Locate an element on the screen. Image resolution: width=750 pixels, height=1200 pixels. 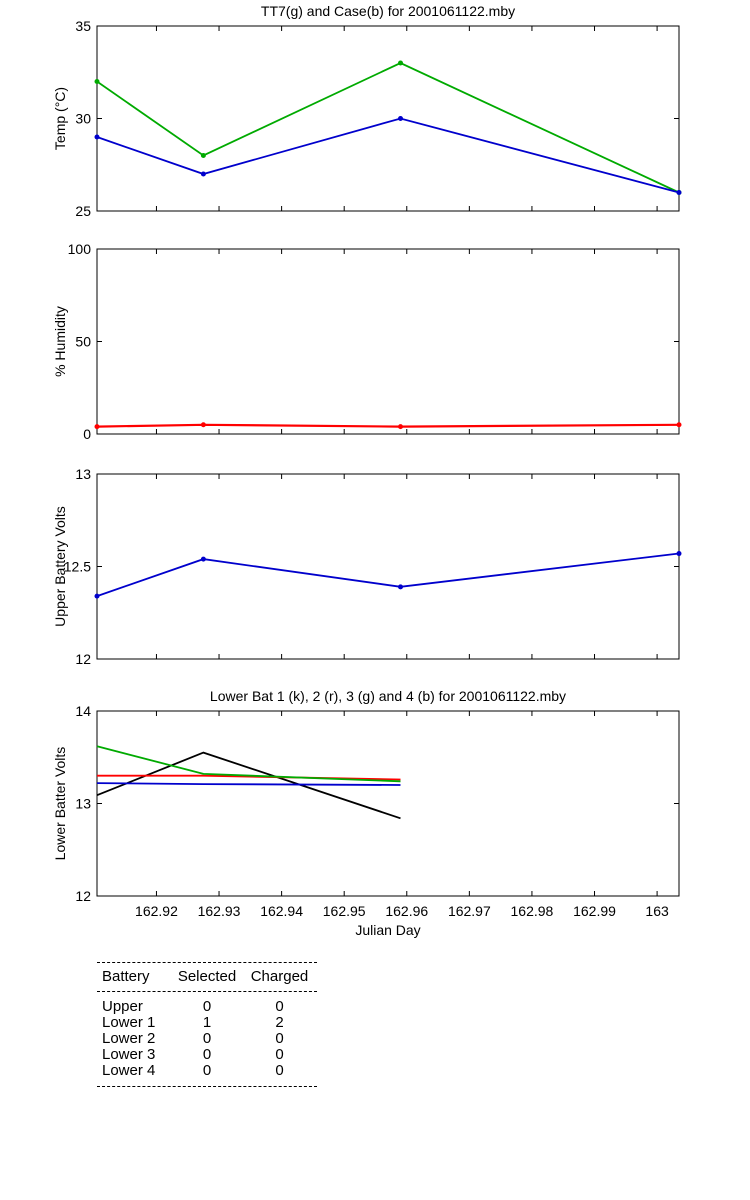
y-tick-label: 30 is located at coordinates (83, 119).